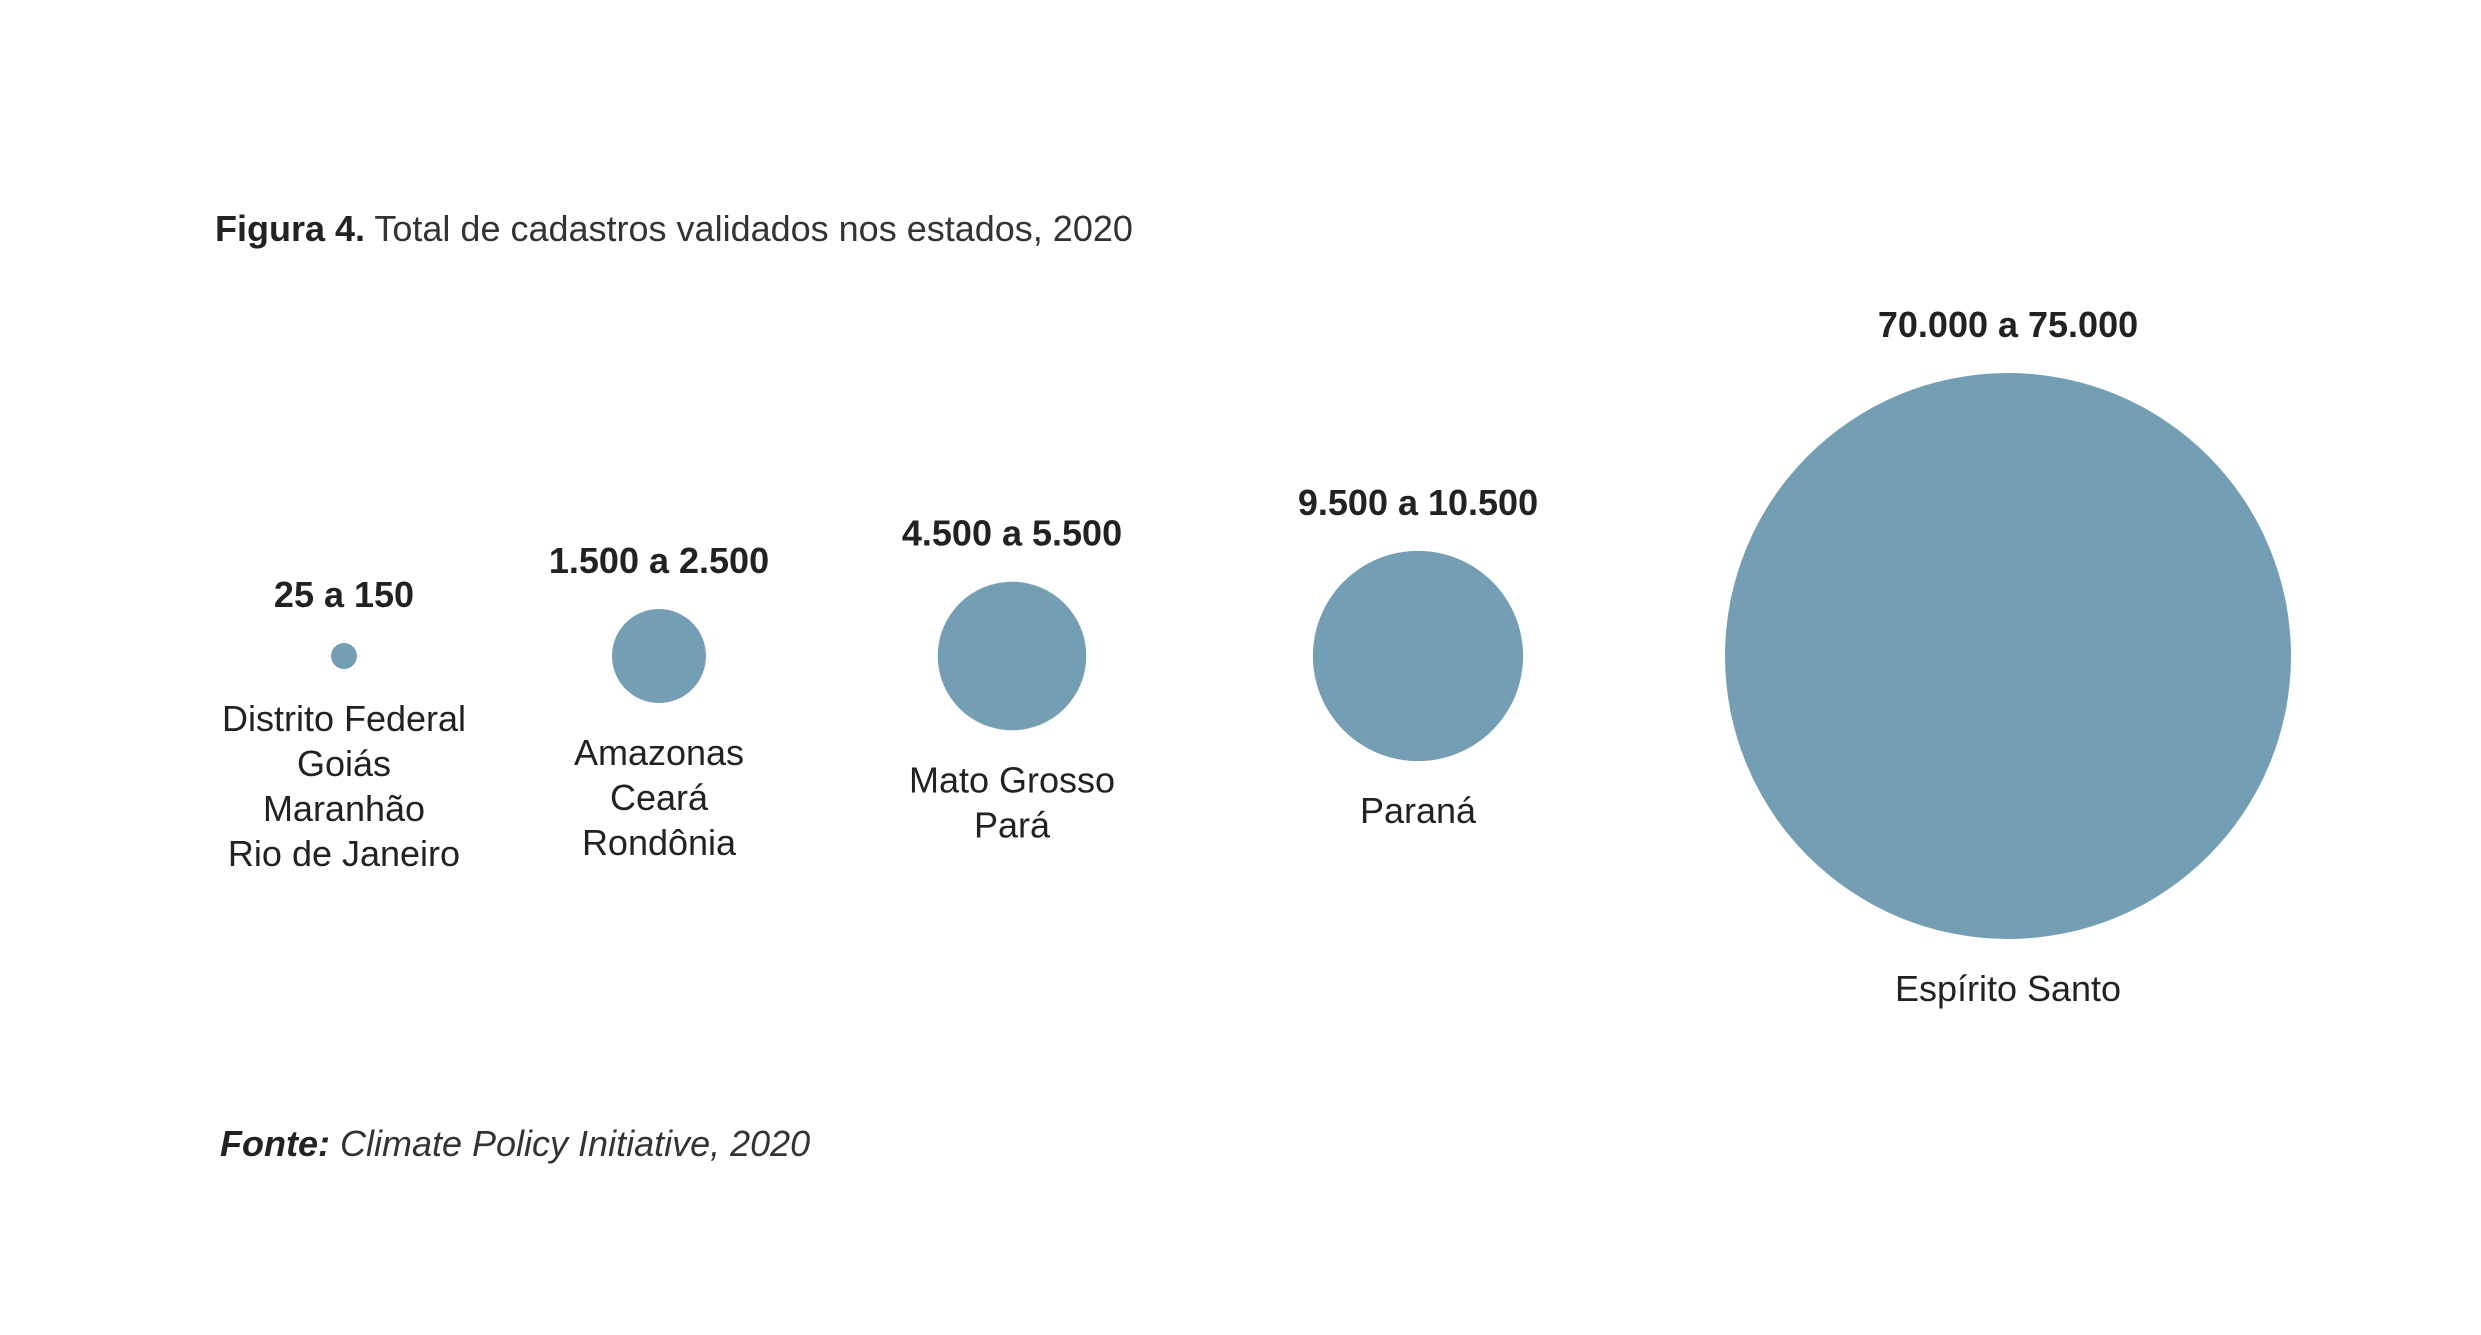 The width and height of the screenshot is (2481, 1335). I want to click on source-note: Fonte: Climate Policy Initiative, 2020, so click(515, 1144).